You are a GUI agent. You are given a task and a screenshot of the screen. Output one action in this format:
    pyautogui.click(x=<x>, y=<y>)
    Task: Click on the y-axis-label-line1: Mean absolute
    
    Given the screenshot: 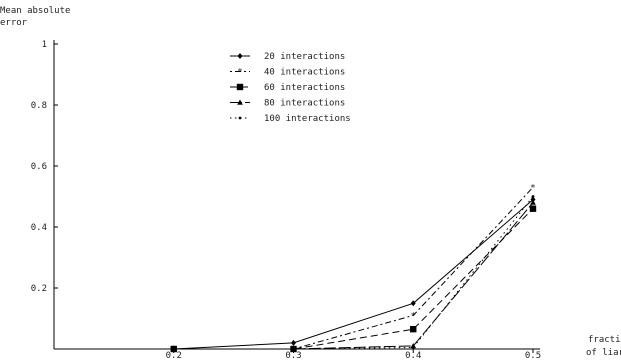 What is the action you would take?
    pyautogui.click(x=35, y=11)
    